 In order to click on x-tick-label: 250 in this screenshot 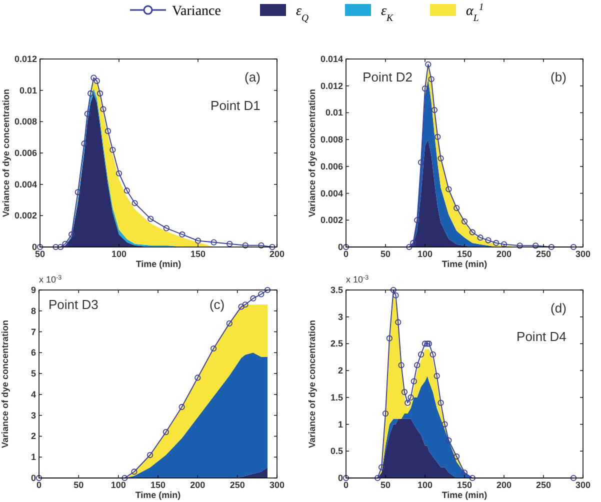, I will do `click(544, 254)`.